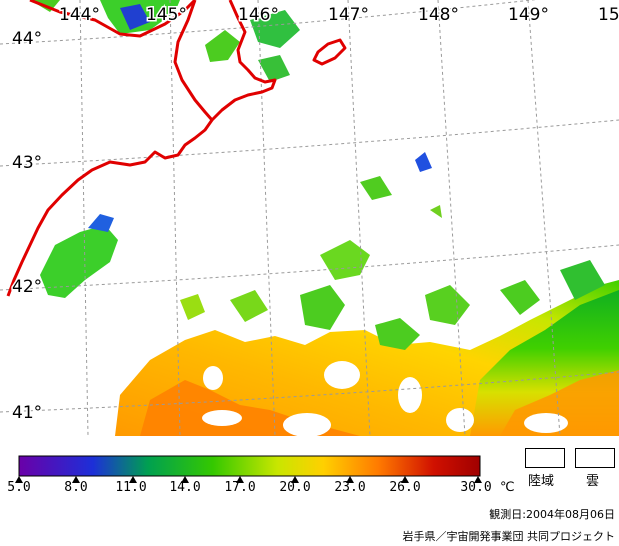  What do you see at coordinates (348, 15) in the screenshot?
I see `longitude-label: 147°` at bounding box center [348, 15].